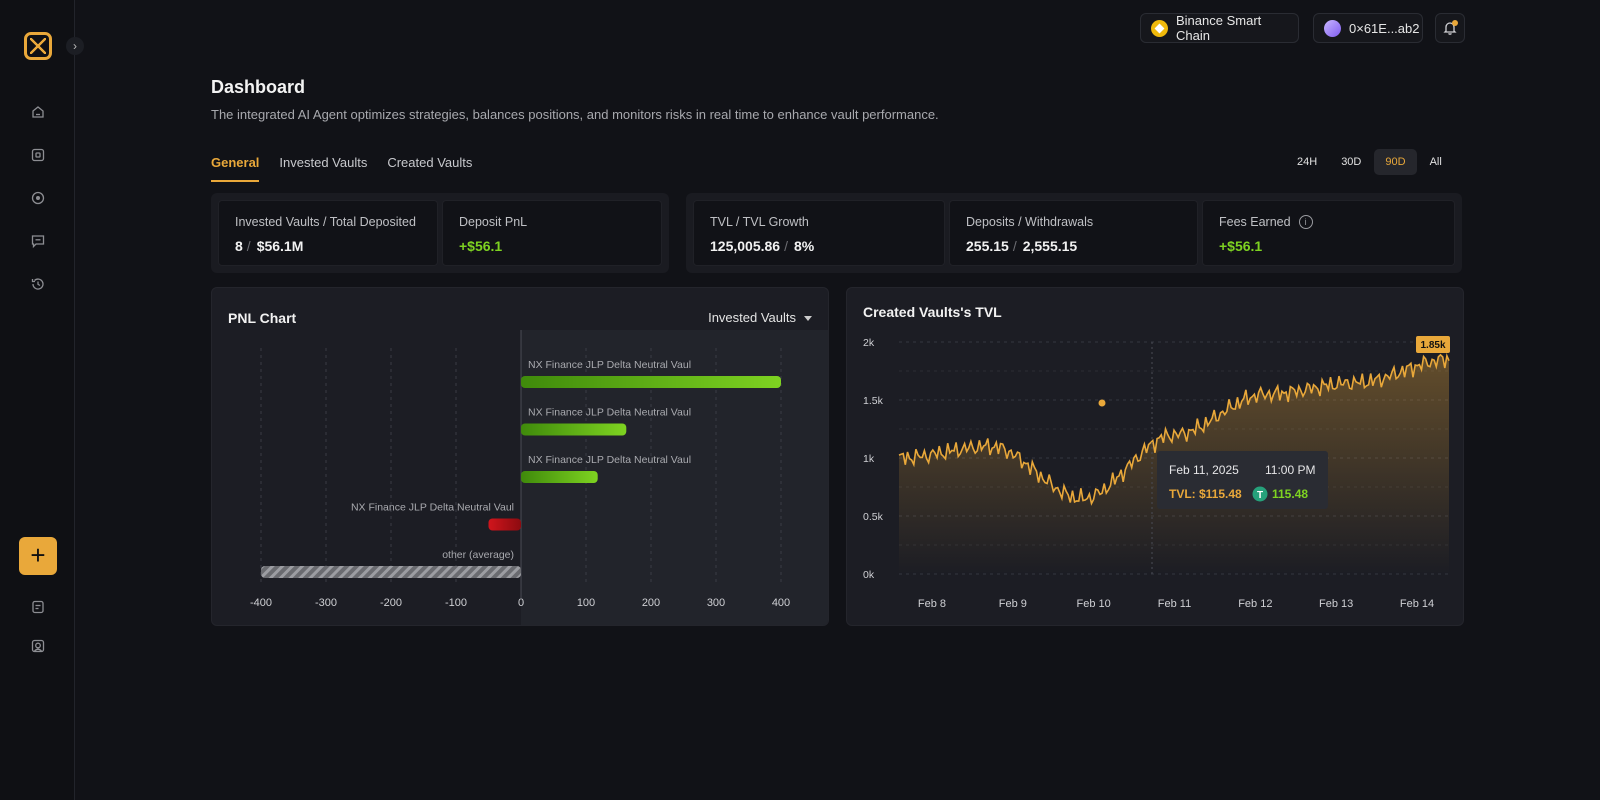 Image resolution: width=1600 pixels, height=800 pixels. Describe the element at coordinates (1255, 222) in the screenshot. I see `fees-label: Fees Earned` at that location.